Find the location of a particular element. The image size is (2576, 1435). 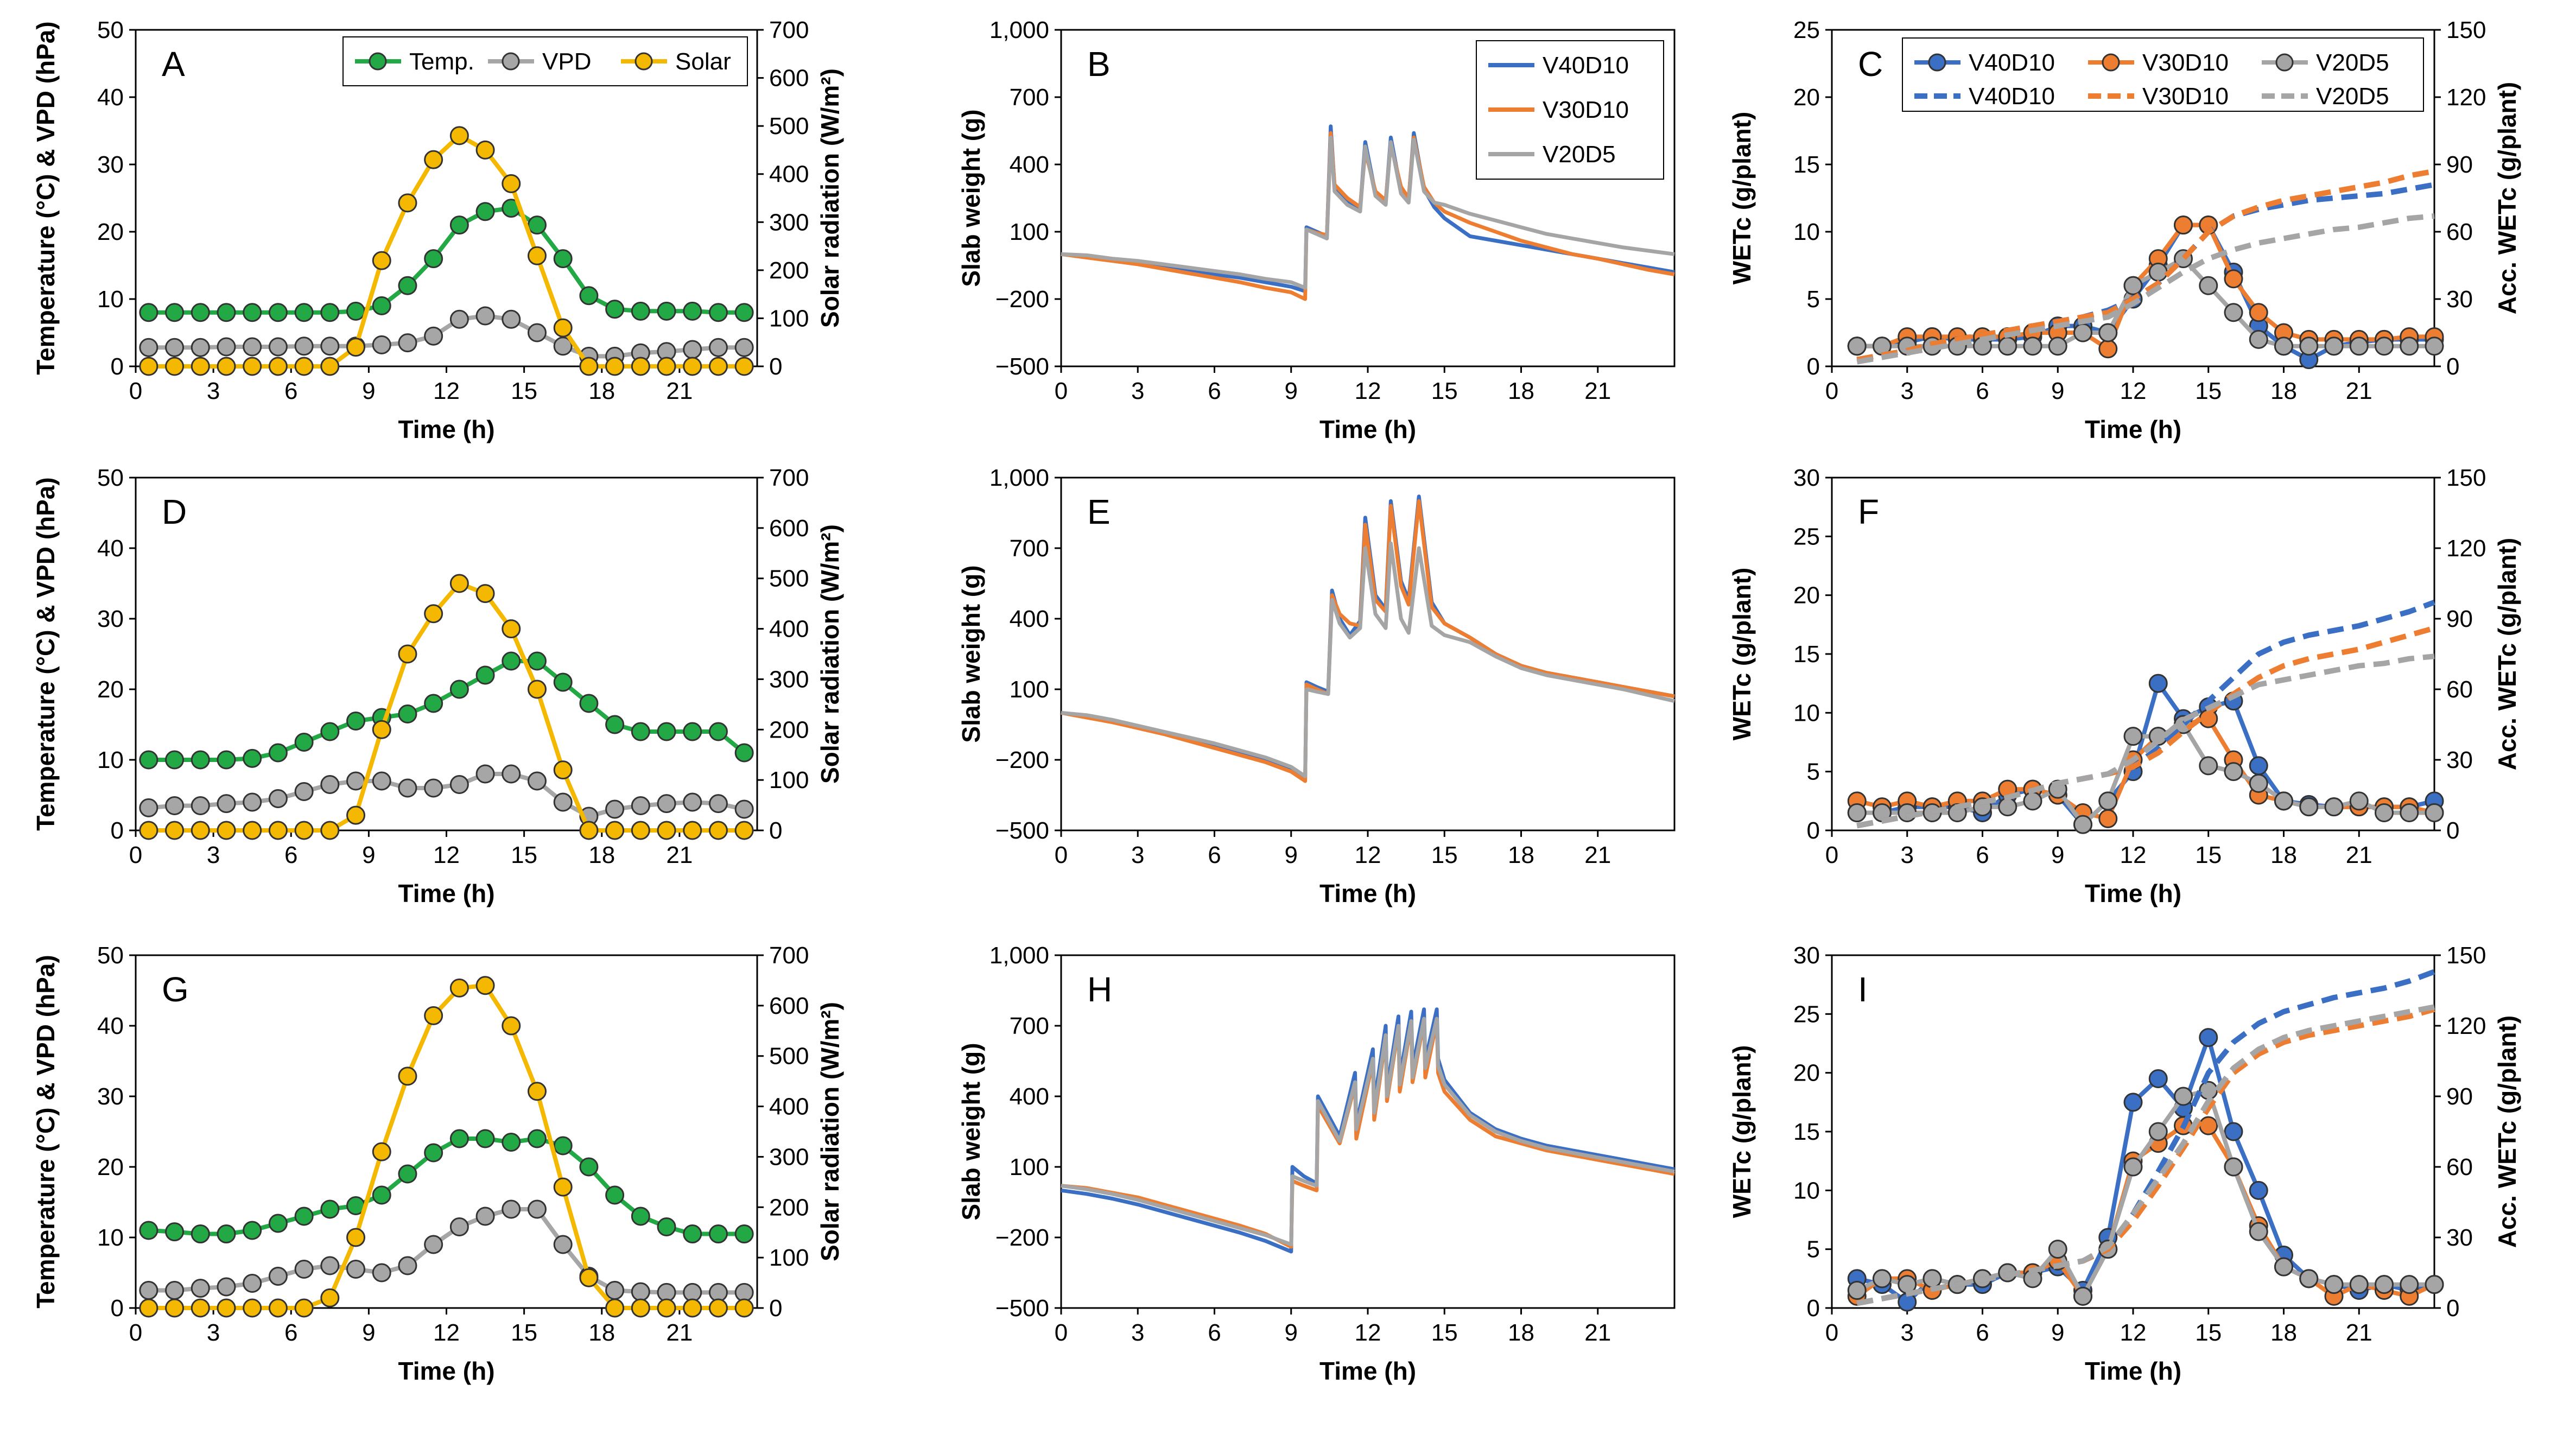

legend-label: V30D10 is located at coordinates (1586, 110).